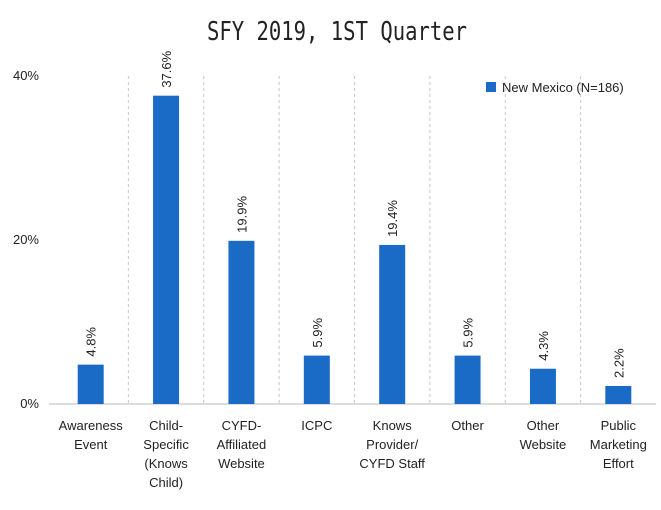 The width and height of the screenshot is (661, 510). Describe the element at coordinates (242, 444) in the screenshot. I see `x-tick-label: CYFD-Affiliated Website` at that location.